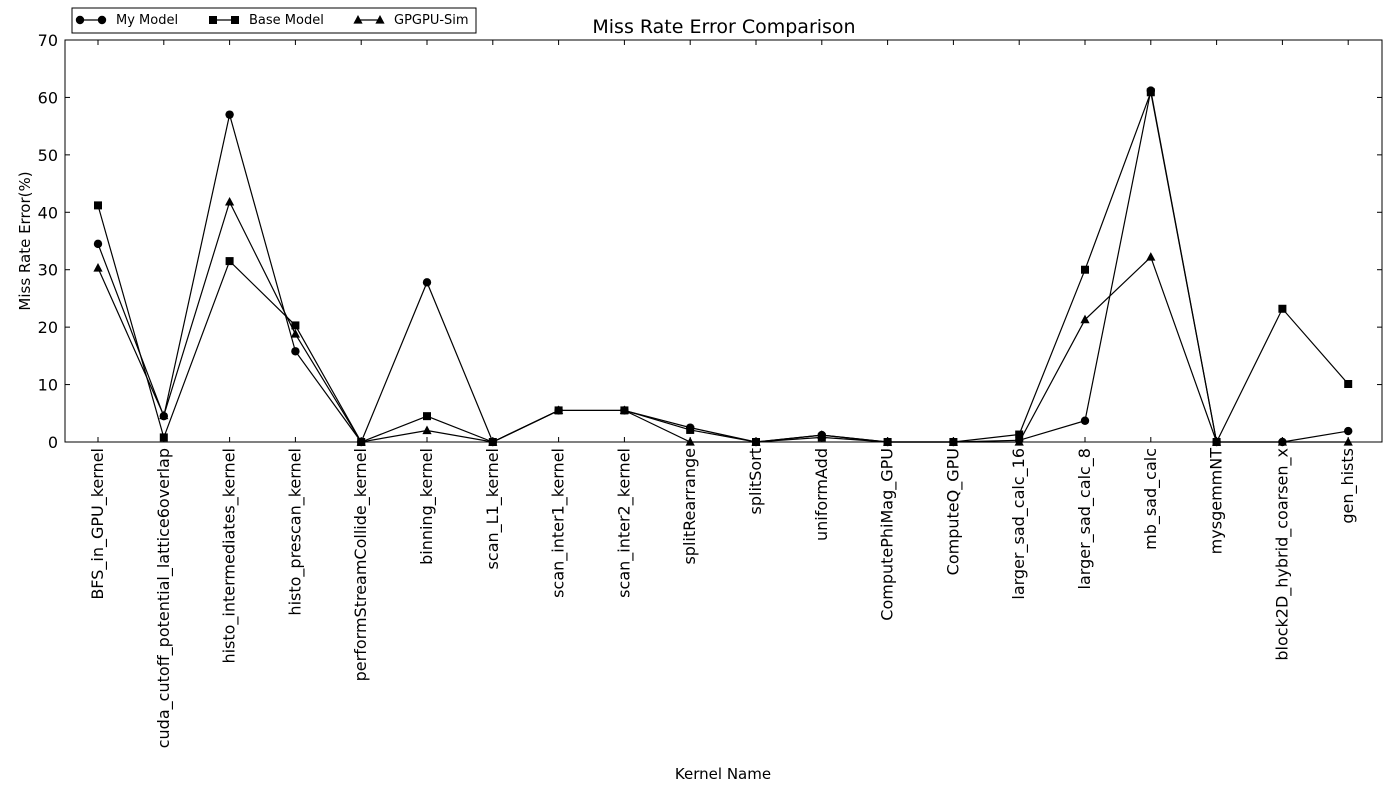  Describe the element at coordinates (755, 481) in the screenshot. I see `x-tick-label: splitSort` at that location.